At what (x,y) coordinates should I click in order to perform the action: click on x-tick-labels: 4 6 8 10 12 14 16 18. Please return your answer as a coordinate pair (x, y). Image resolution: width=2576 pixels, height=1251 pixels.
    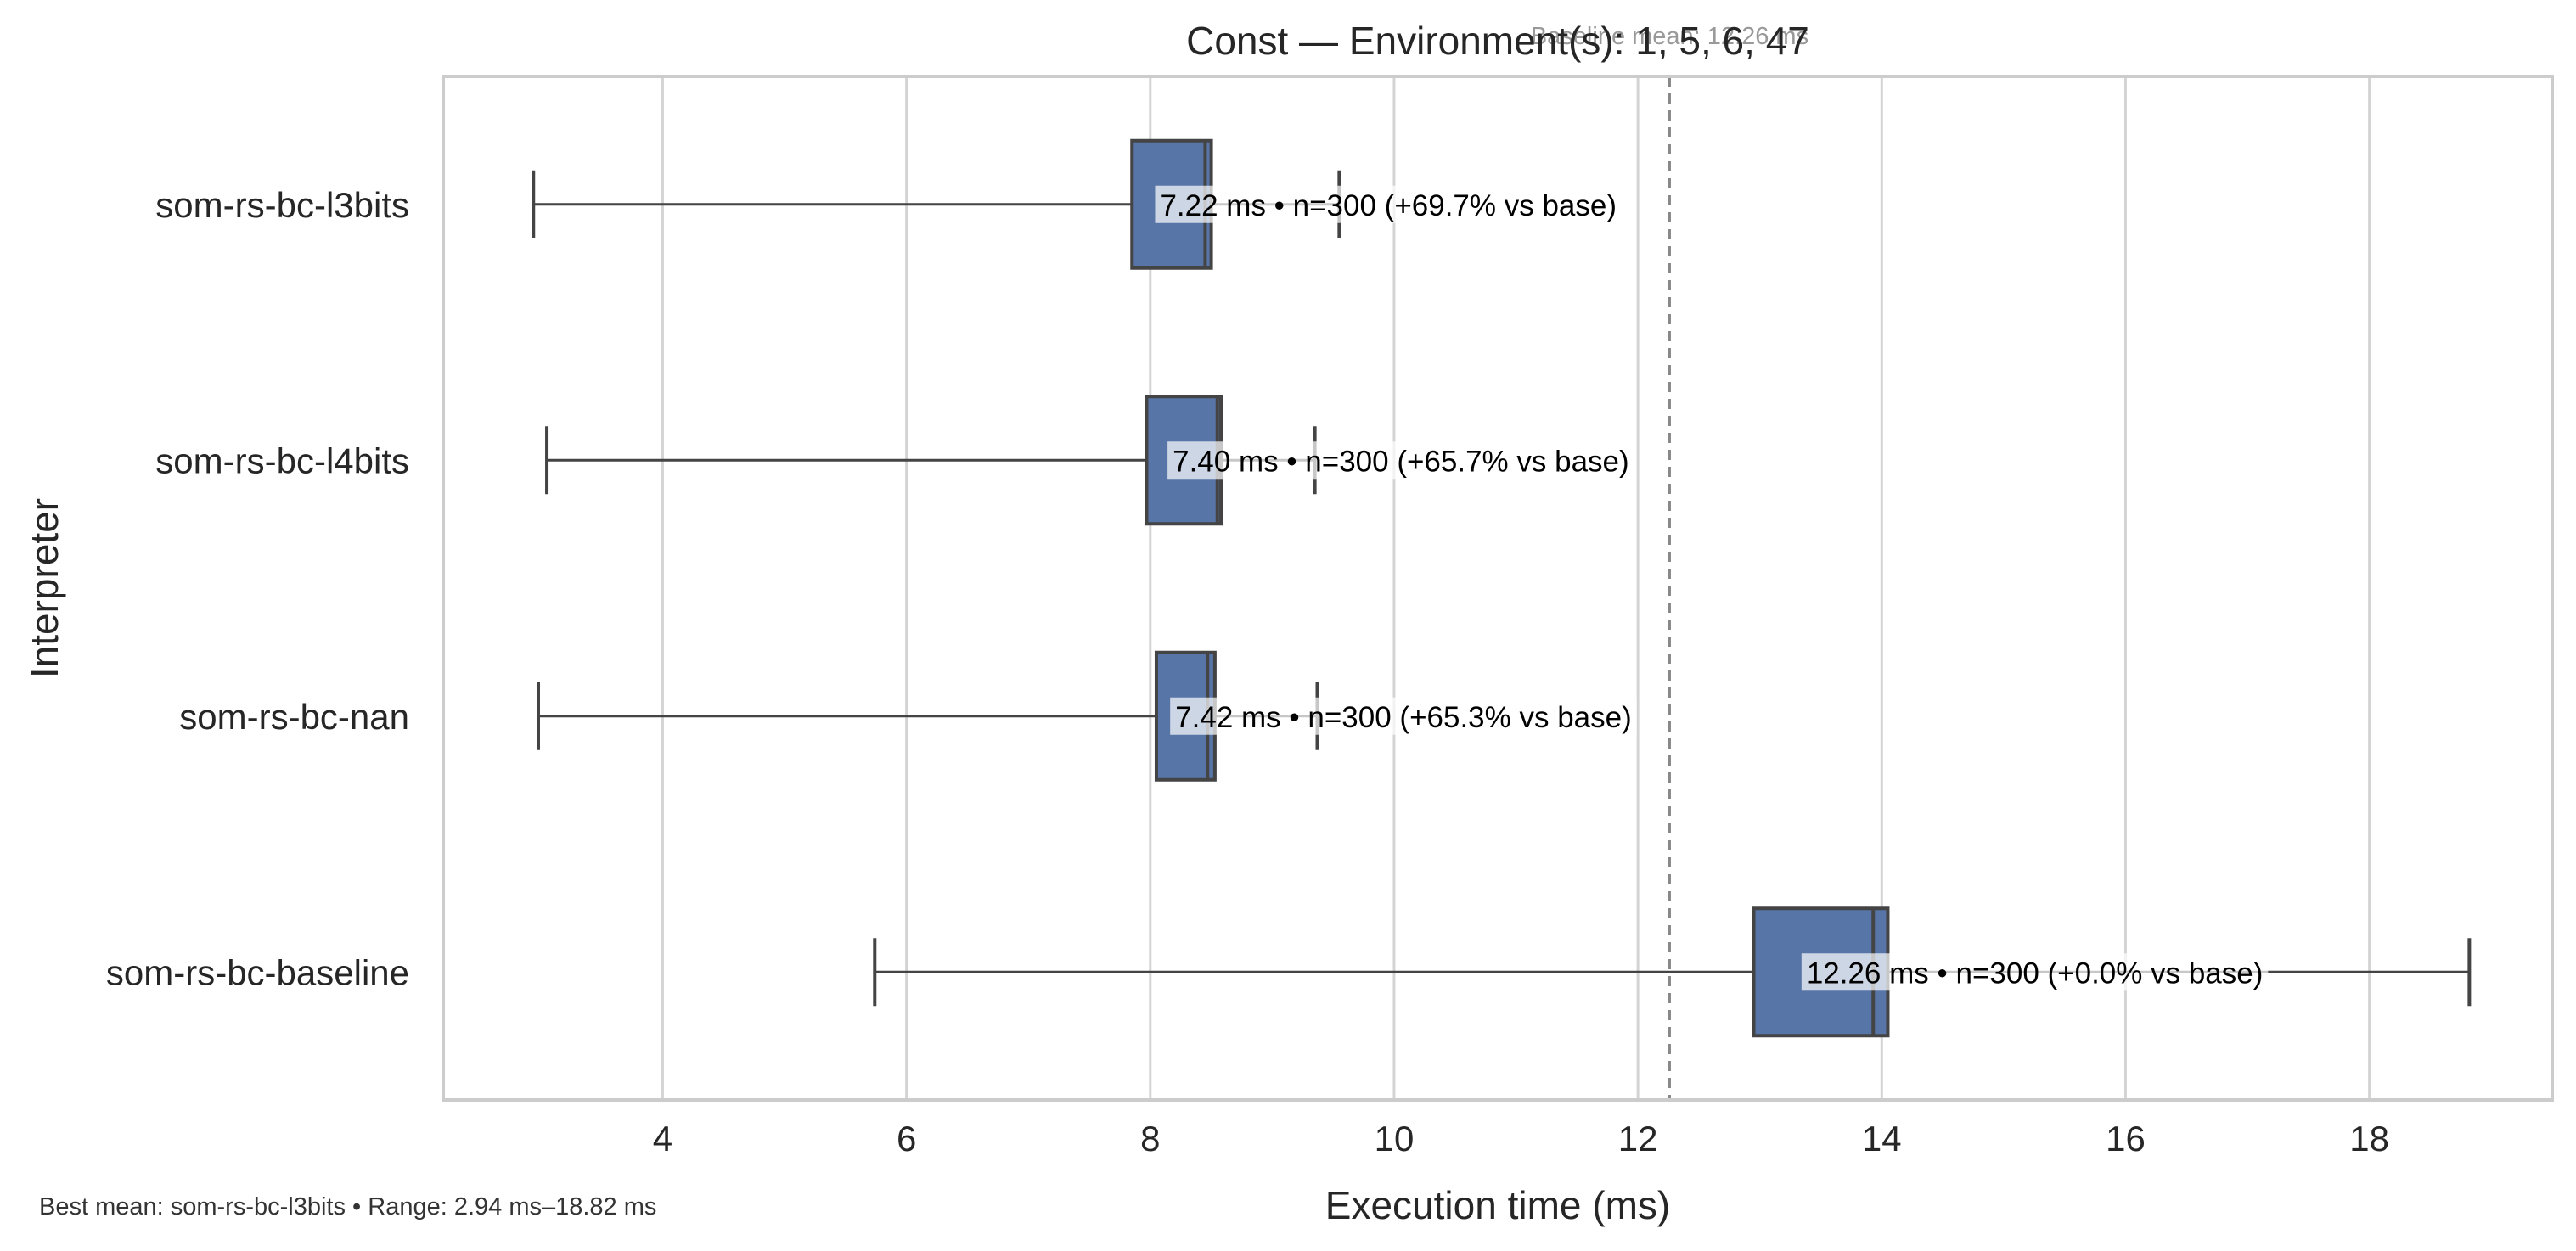
    Looking at the image, I should click on (1521, 1138).